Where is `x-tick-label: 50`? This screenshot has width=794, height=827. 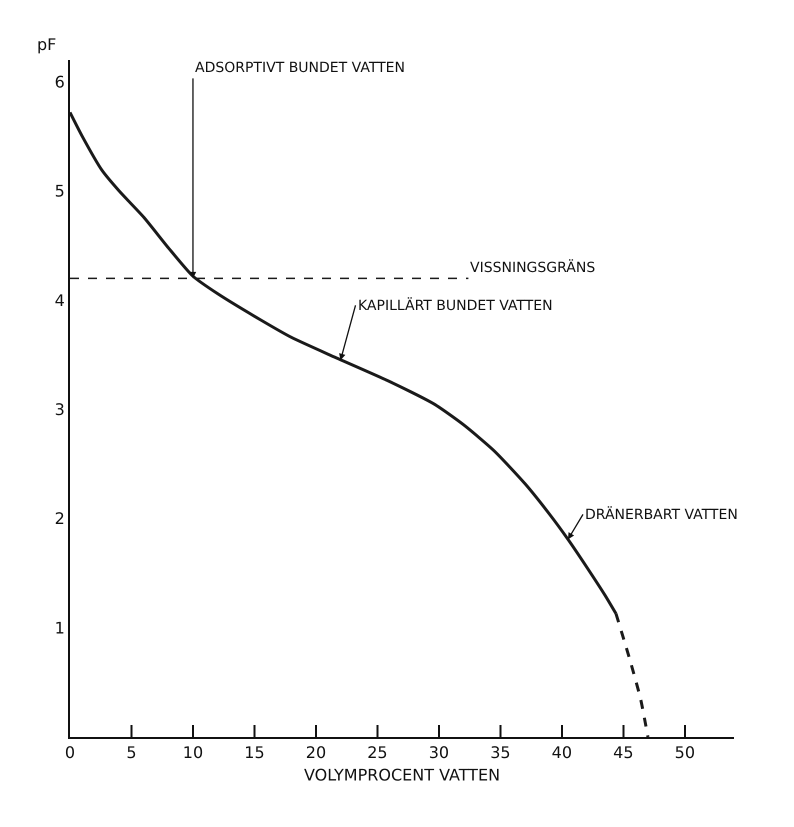
x-tick-label: 50 is located at coordinates (684, 752).